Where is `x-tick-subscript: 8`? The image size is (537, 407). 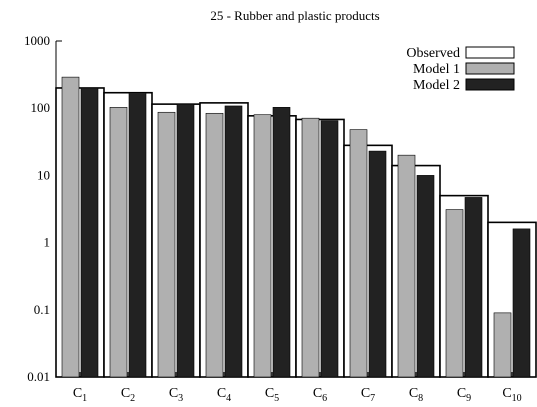 x-tick-subscript: 8 is located at coordinates (420, 398).